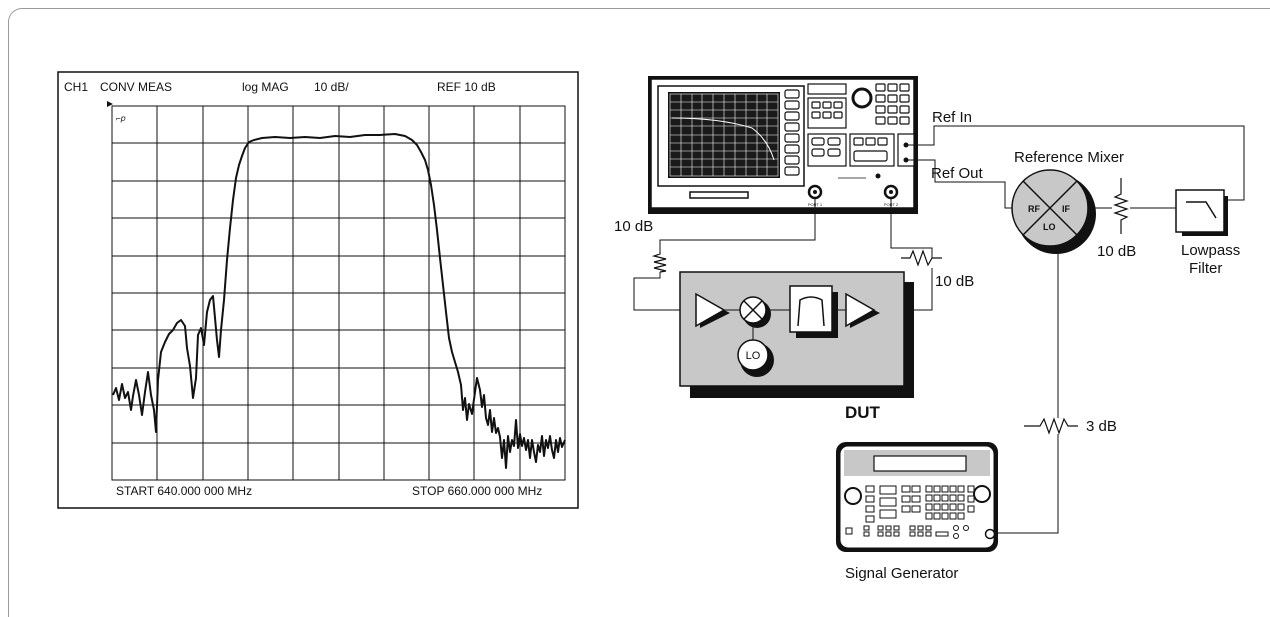 This screenshot has width=1270, height=617. What do you see at coordinates (136, 87) in the screenshot?
I see `header-measurement: CONV MEAS` at bounding box center [136, 87].